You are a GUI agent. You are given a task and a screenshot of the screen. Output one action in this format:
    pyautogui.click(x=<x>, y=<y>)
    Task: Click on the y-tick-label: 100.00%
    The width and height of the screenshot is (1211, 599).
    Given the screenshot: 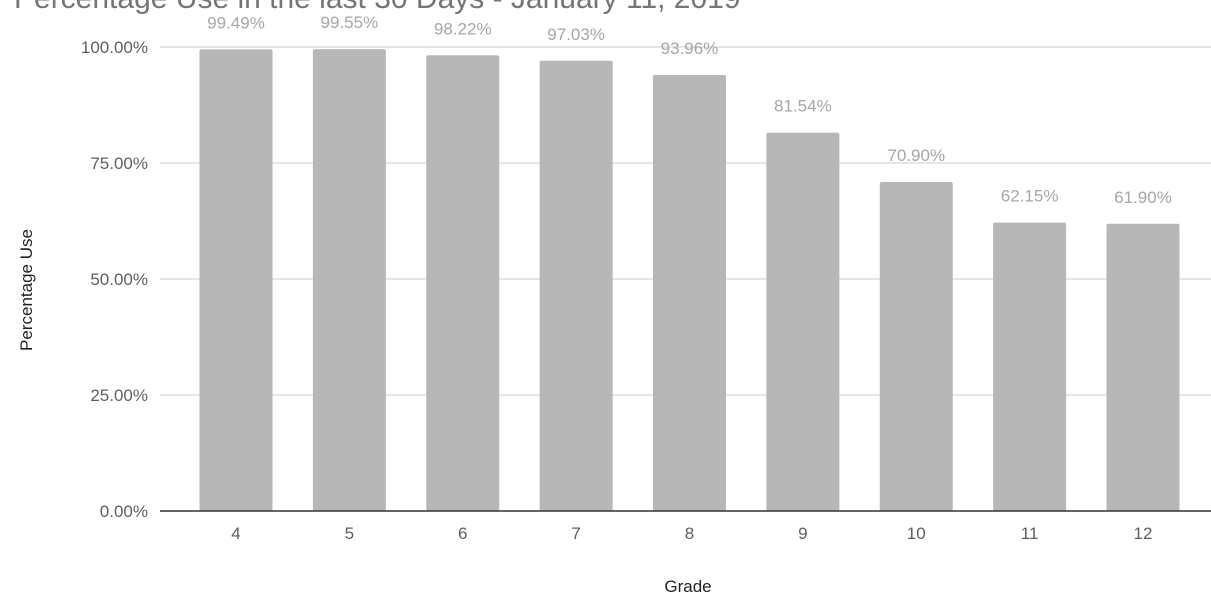 What is the action you would take?
    pyautogui.click(x=114, y=47)
    